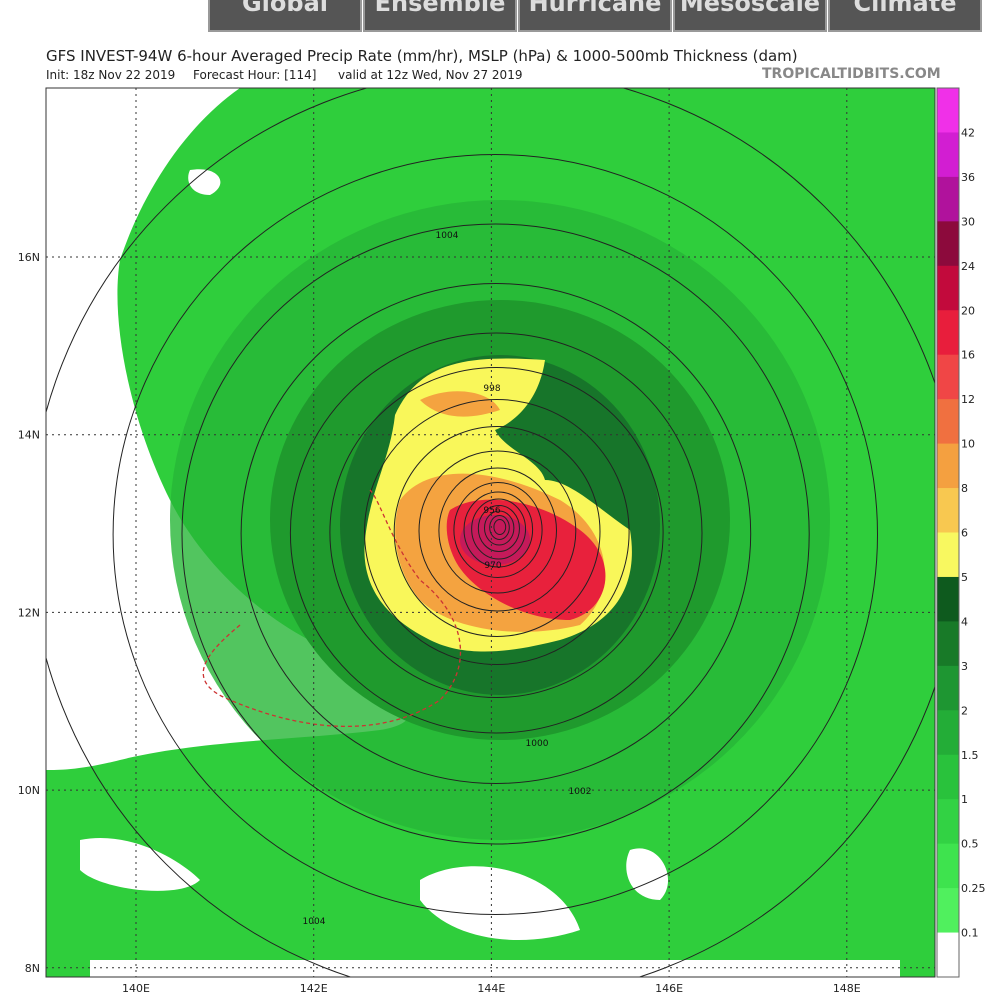 The width and height of the screenshot is (1000, 995). I want to click on init-time: Init: 18z Nov 22 2019, so click(111, 75).